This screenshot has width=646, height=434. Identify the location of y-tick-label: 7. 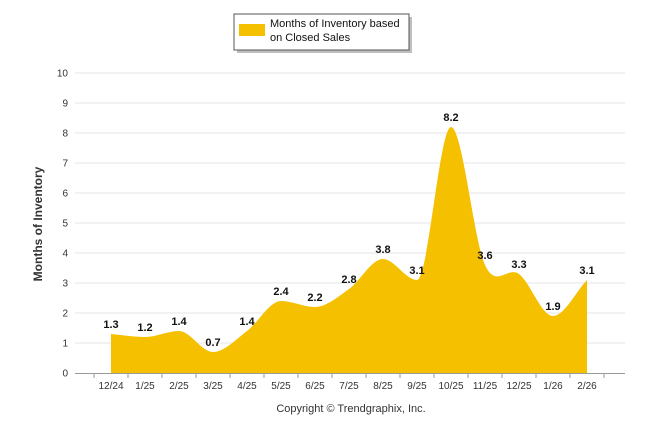
(65, 164).